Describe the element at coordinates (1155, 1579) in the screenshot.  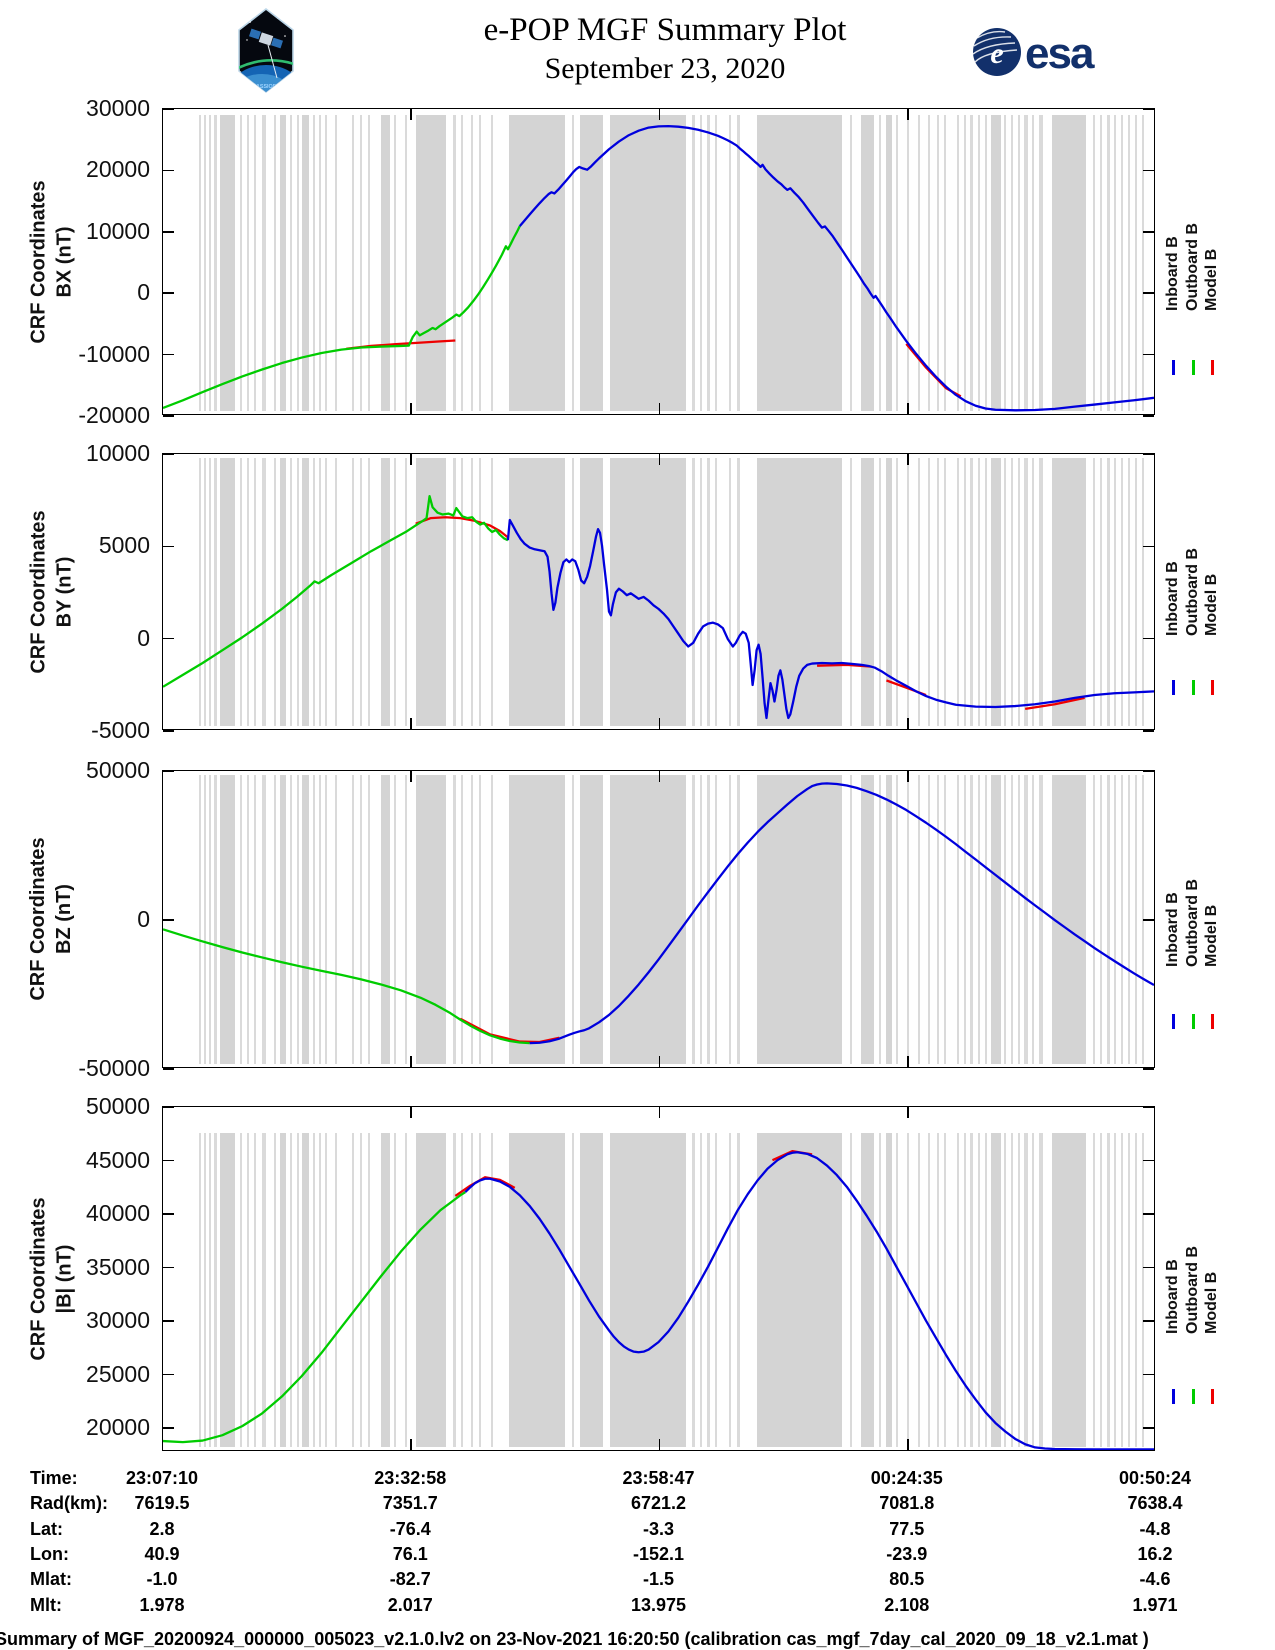
I see `table-cell: -4.6` at that location.